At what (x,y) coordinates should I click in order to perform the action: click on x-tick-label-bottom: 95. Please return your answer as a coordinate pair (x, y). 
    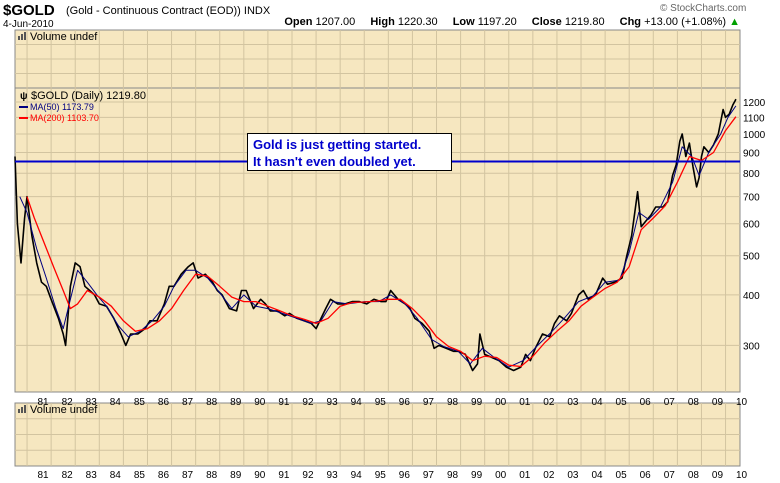
    Looking at the image, I should click on (381, 475).